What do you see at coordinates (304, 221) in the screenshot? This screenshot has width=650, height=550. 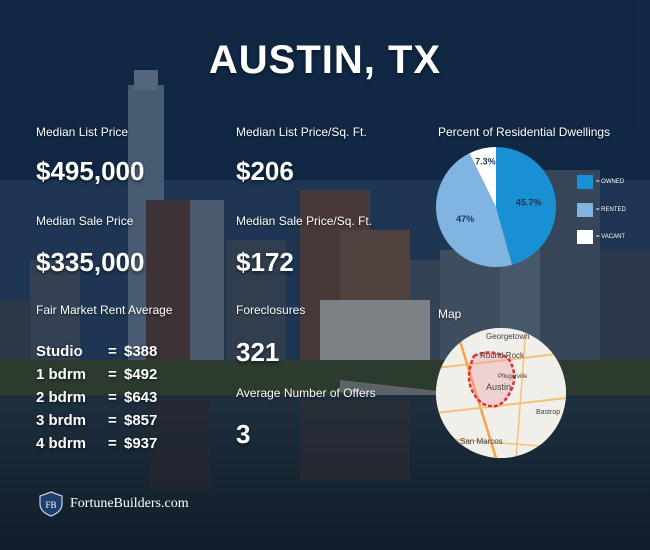 I see `median-sale-sqft-label: Median Sale Price/Sq. Ft.` at bounding box center [304, 221].